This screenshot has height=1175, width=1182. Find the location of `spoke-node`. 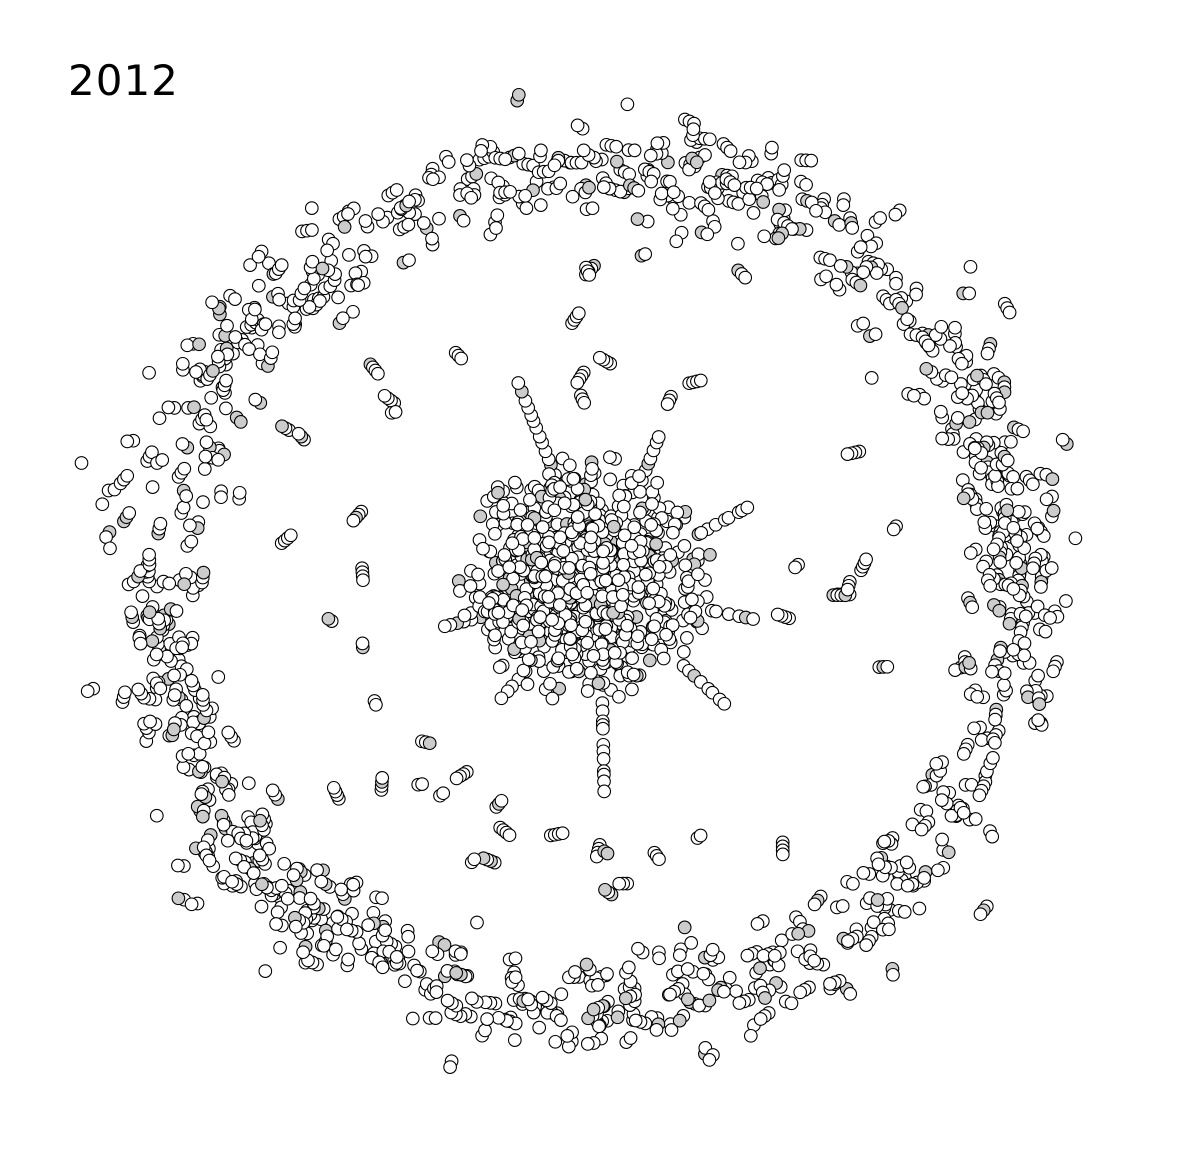

spoke-node is located at coordinates (501, 698).